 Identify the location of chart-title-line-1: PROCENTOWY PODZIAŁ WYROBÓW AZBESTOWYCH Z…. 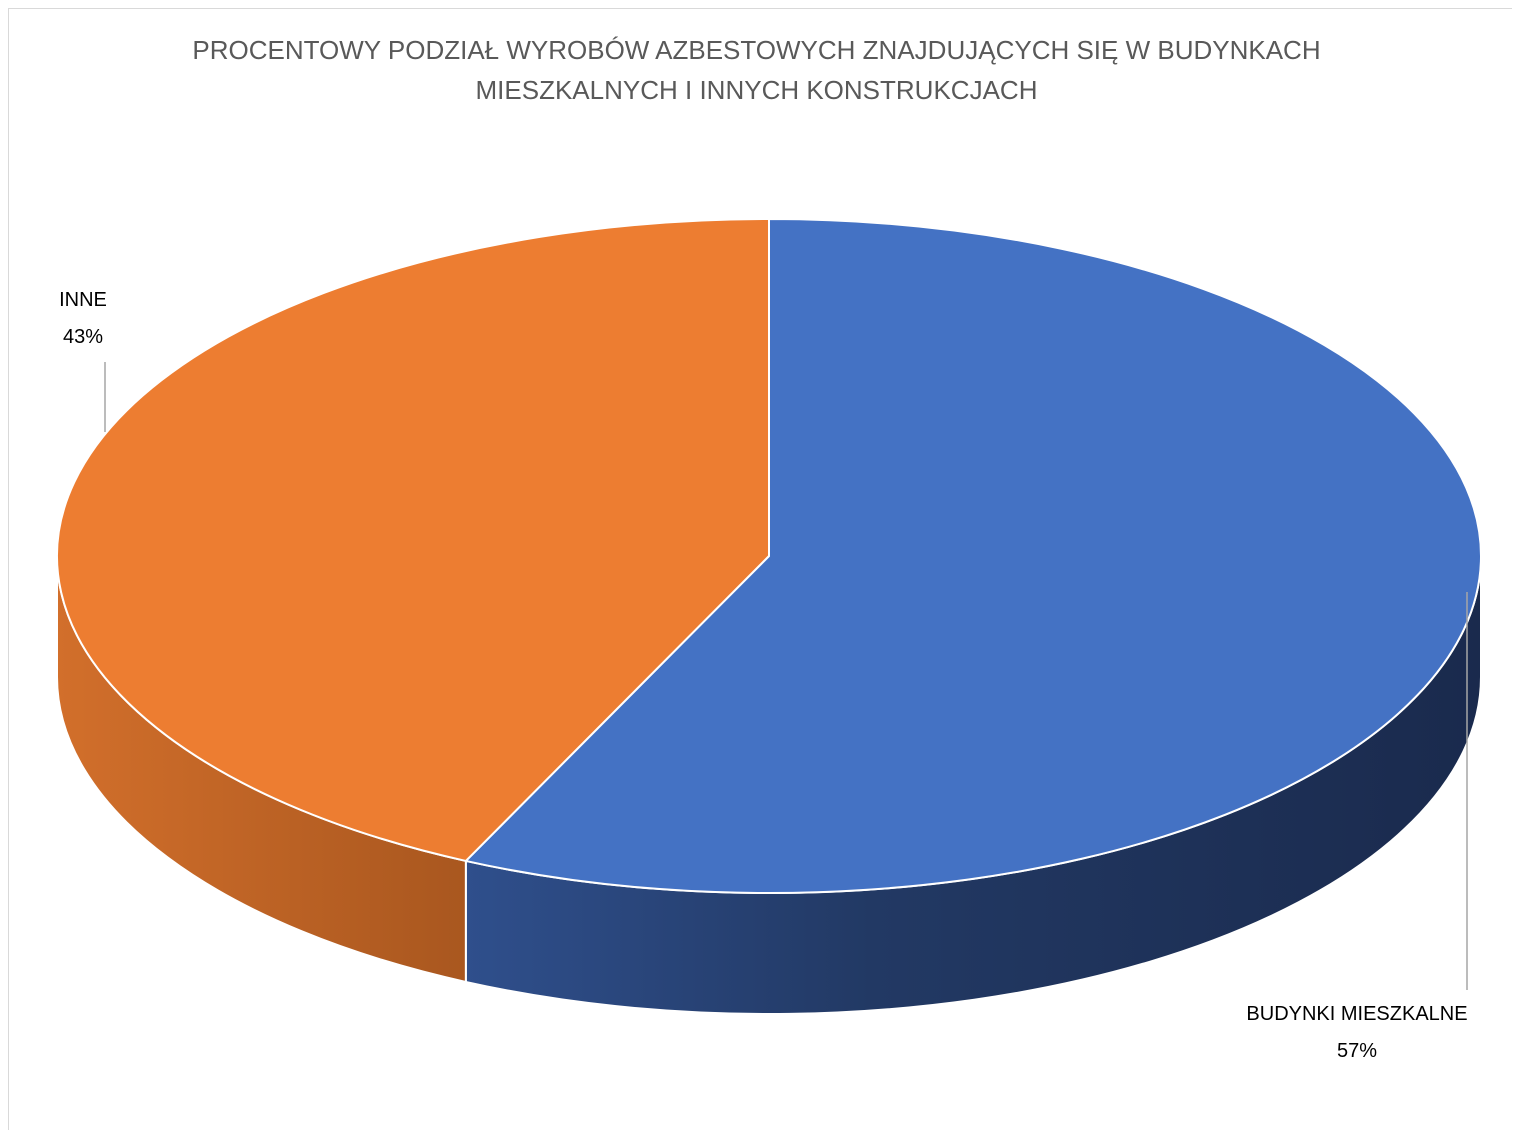
(756, 50).